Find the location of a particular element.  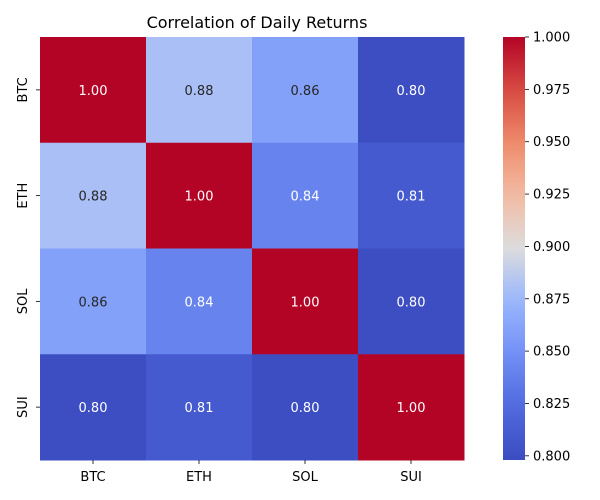

heatmap-cell-eth-btc is located at coordinates (93, 195).